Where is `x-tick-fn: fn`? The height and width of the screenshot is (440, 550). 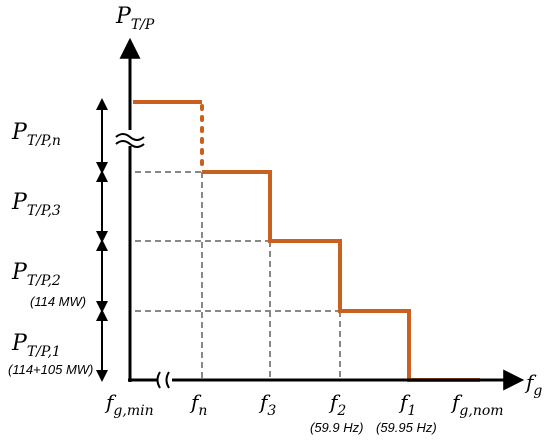 x-tick-fn: fn is located at coordinates (199, 404).